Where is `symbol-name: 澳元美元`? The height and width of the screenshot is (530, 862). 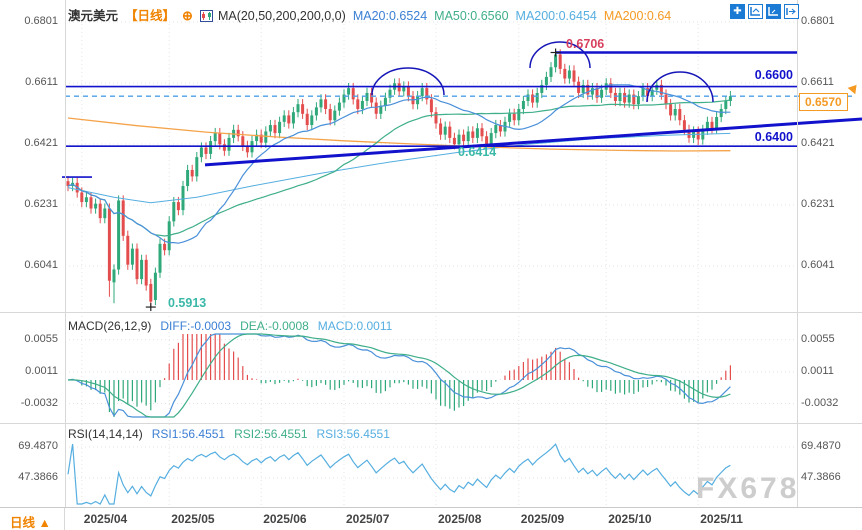 symbol-name: 澳元美元 is located at coordinates (93, 16).